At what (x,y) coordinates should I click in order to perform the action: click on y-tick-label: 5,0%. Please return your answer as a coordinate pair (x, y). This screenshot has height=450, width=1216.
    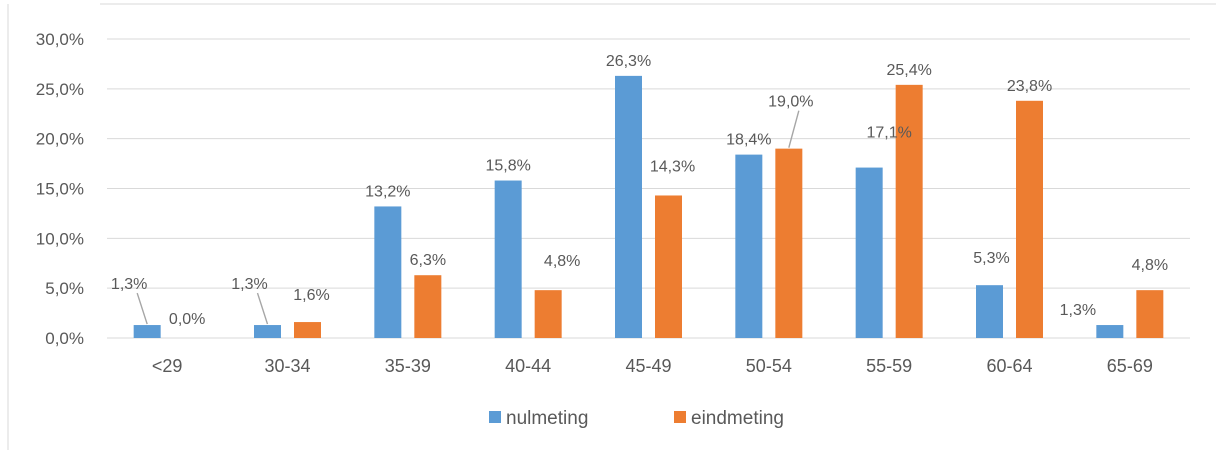
    Looking at the image, I should click on (64, 288).